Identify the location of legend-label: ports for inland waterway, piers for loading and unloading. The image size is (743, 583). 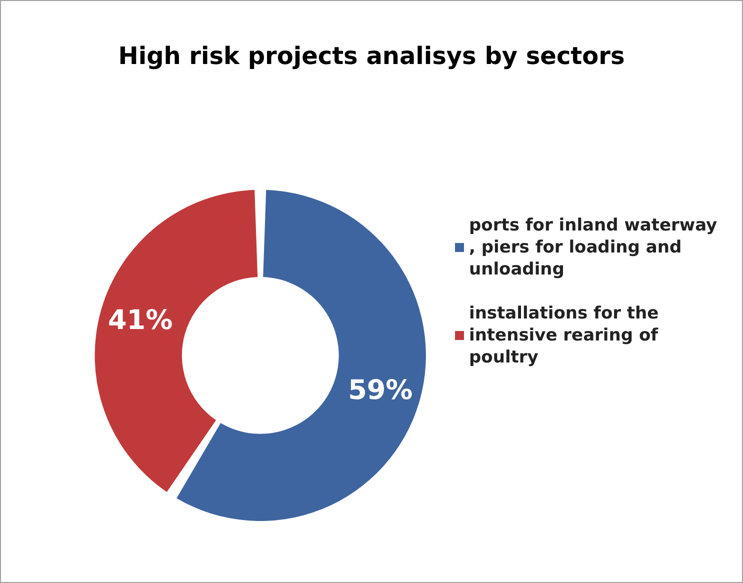
(593, 248).